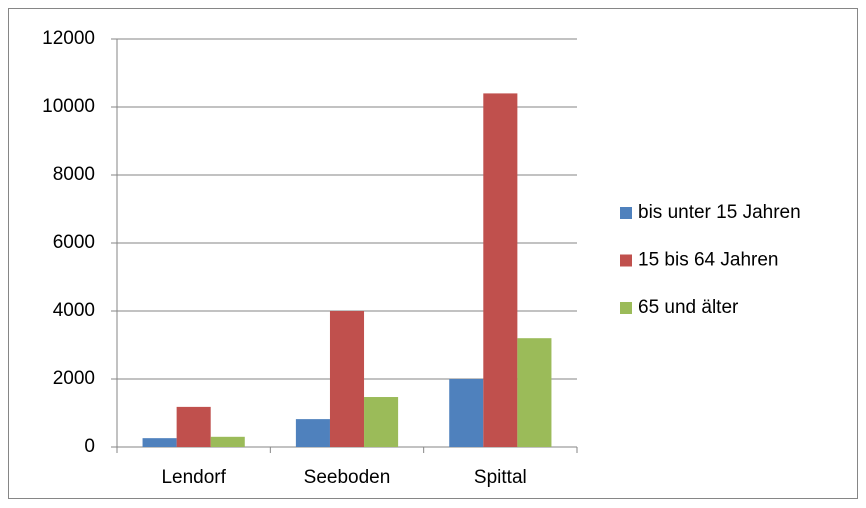  Describe the element at coordinates (68, 106) in the screenshot. I see `y-tick-label: 10000` at that location.